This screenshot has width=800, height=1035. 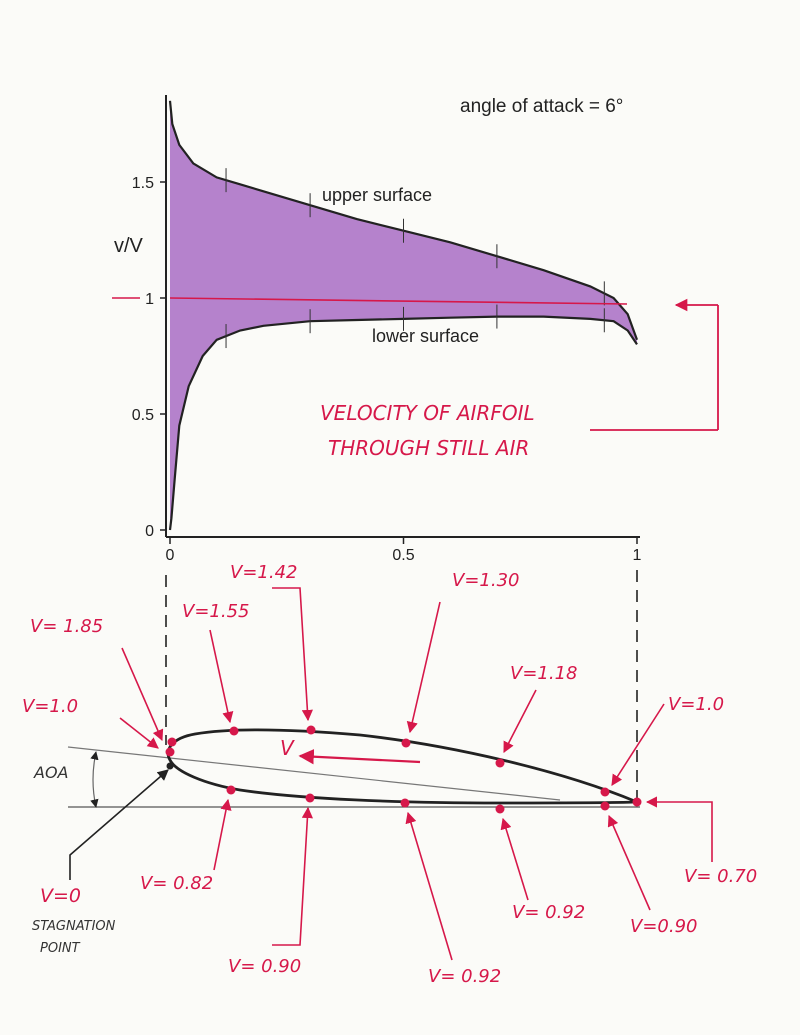 I want to click on upper-velocity-label: V=1.55, so click(x=215, y=611).